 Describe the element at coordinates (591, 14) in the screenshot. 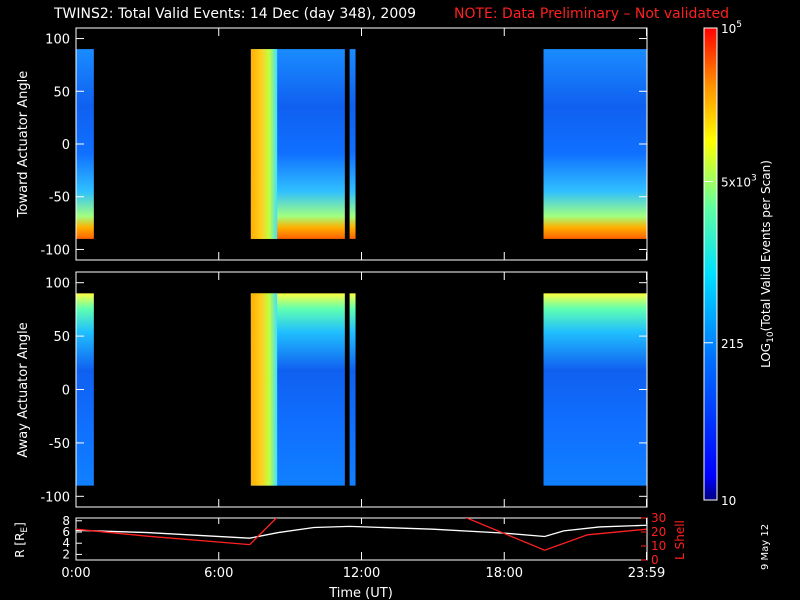

I see `preliminary-note: NOTE: Data Preliminary – Not validated` at that location.